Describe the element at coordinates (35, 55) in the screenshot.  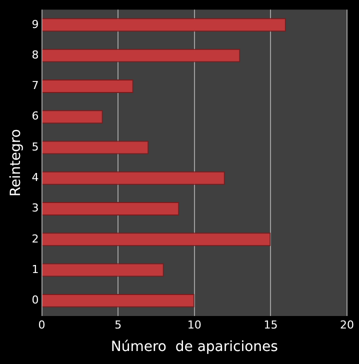
I see `y-tick-label: 8` at that location.